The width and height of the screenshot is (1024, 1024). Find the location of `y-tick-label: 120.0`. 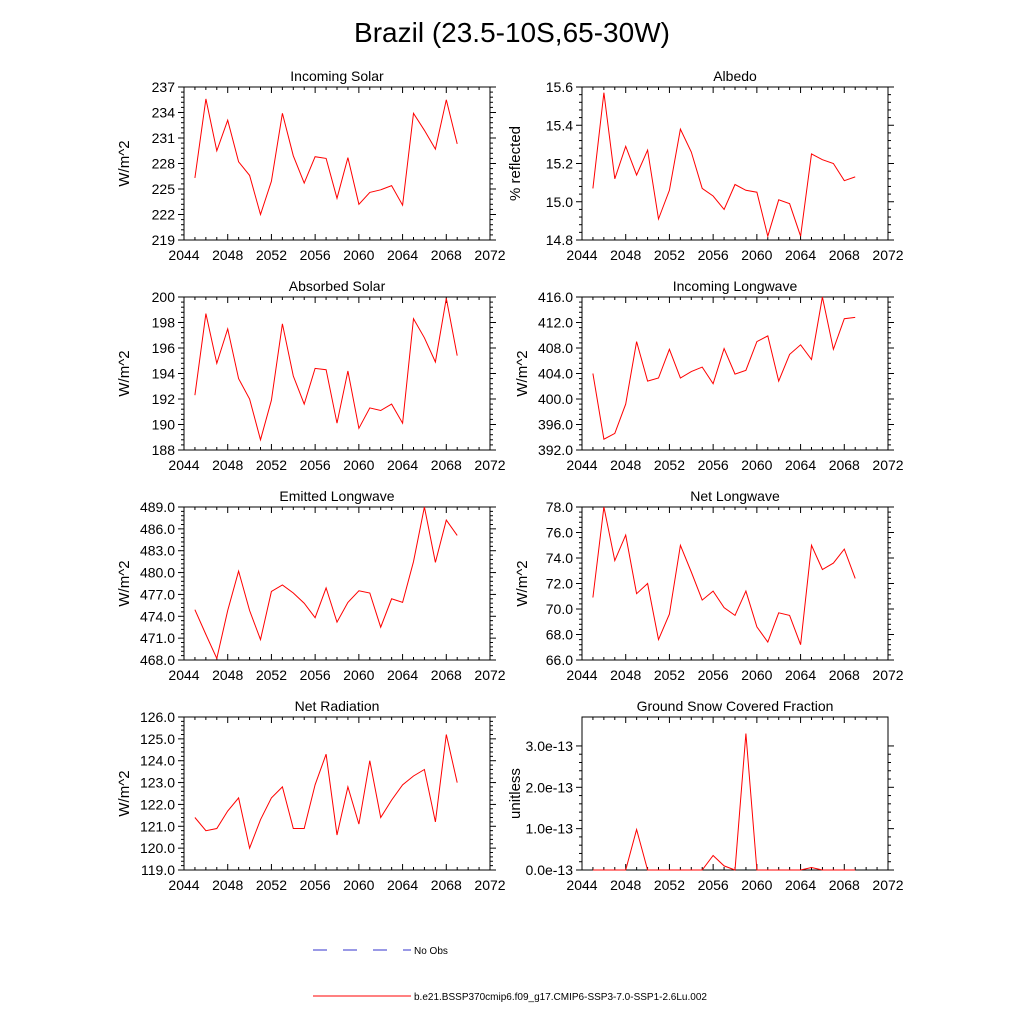

y-tick-label: 120.0 is located at coordinates (157, 848).